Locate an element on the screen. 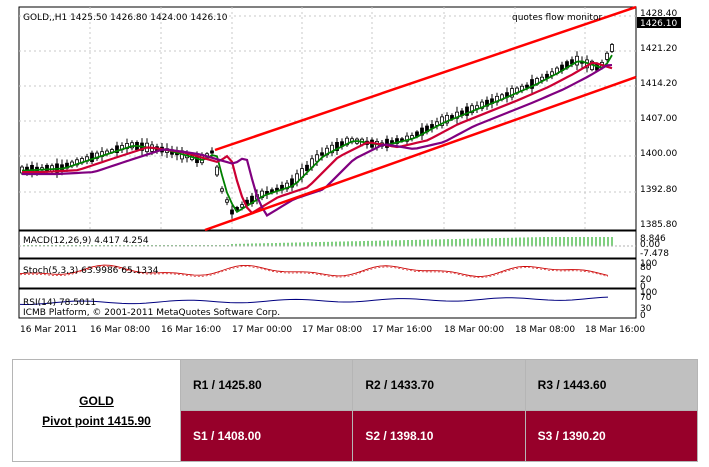 This screenshot has height=467, width=709. time-tick: 17 Mar 00:00 is located at coordinates (262, 330).